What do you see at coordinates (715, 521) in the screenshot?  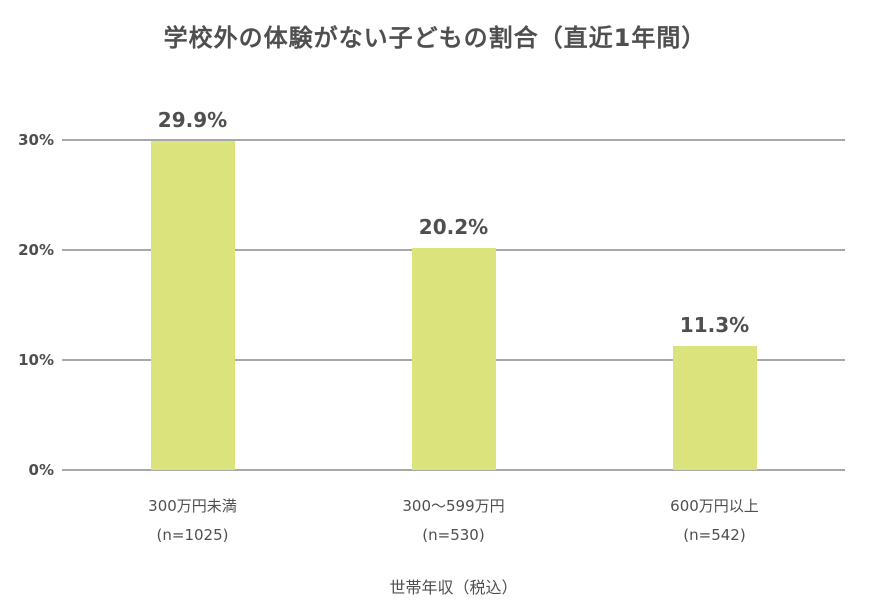 I see `x-category-label: 600万円以上 (n=542)` at bounding box center [715, 521].